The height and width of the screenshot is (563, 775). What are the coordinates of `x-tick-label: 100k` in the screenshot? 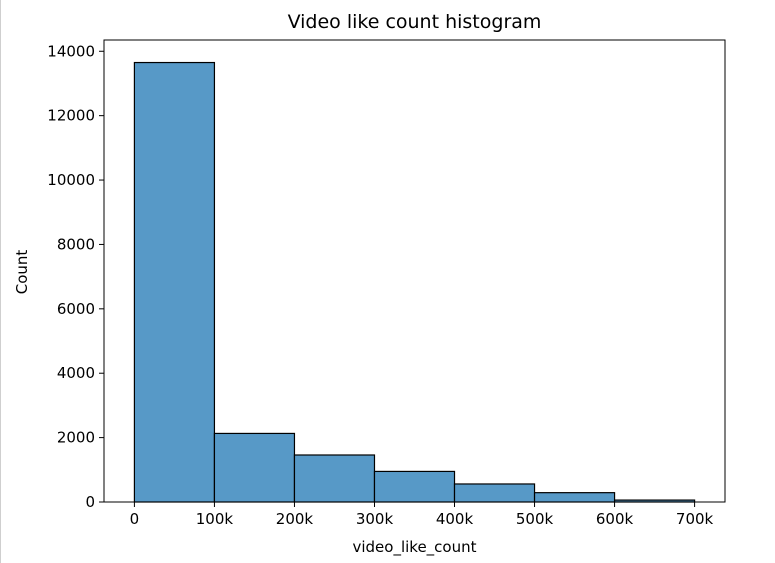 It's located at (215, 519).